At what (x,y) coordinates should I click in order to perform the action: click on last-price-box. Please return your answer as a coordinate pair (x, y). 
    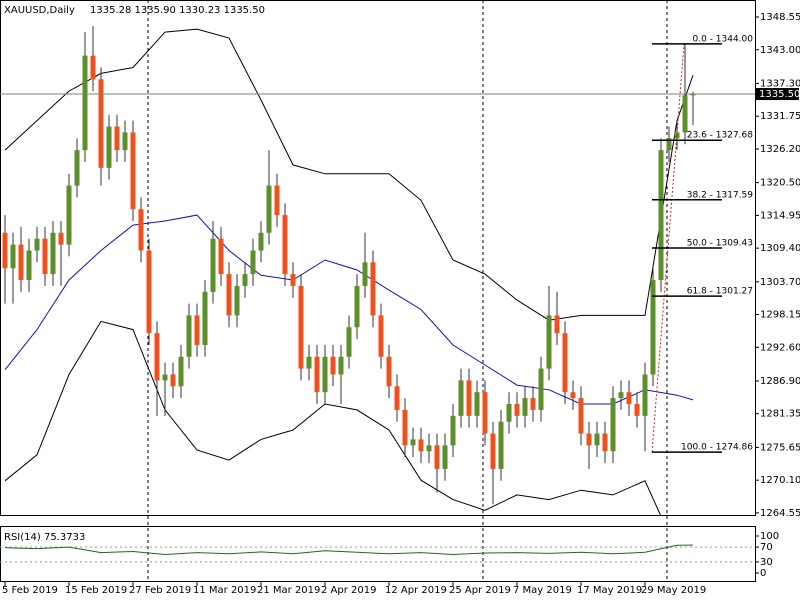
    Looking at the image, I should click on (777, 94).